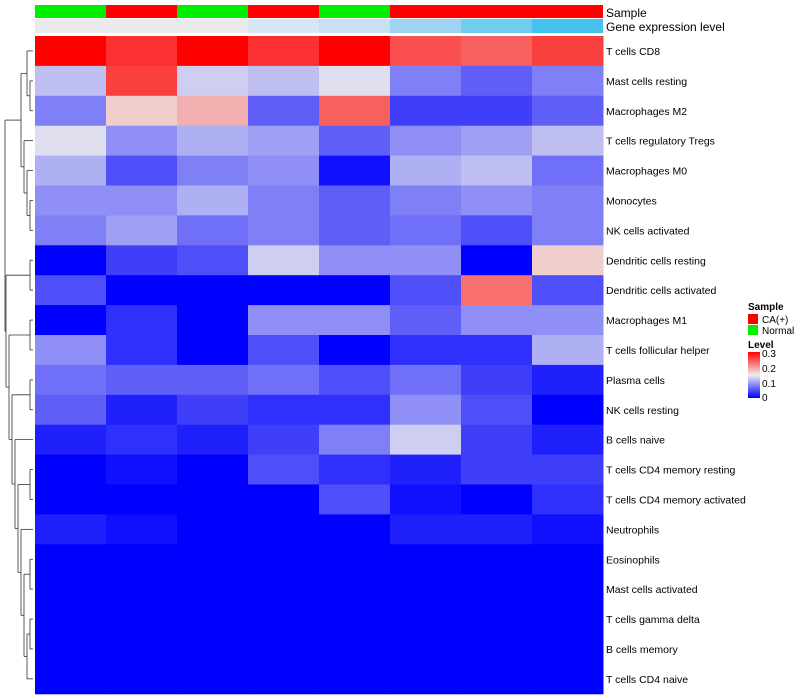 This screenshot has height=700, width=800. Describe the element at coordinates (142, 260) in the screenshot. I see `heatmap-cell-r7-c1` at that location.